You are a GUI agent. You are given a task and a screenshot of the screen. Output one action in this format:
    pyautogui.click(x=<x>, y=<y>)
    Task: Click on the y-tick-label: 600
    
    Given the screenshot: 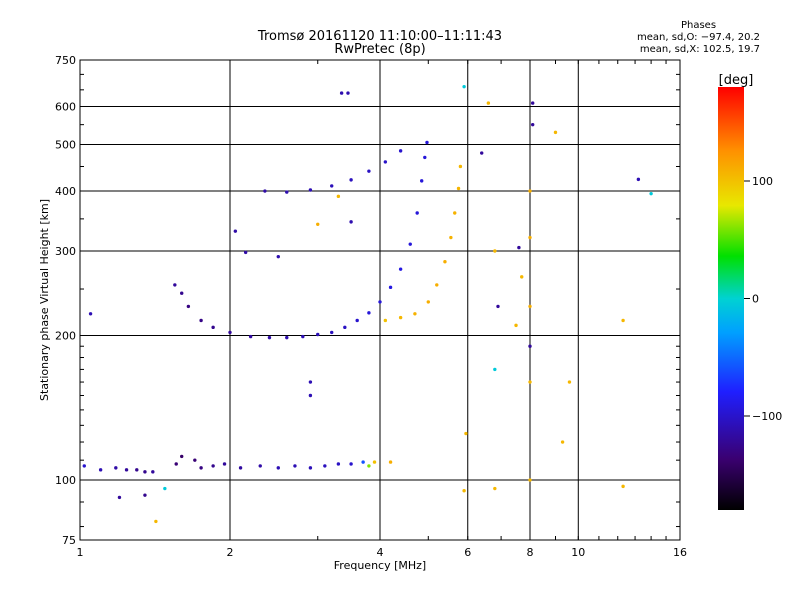 What is the action you would take?
    pyautogui.click(x=65, y=107)
    